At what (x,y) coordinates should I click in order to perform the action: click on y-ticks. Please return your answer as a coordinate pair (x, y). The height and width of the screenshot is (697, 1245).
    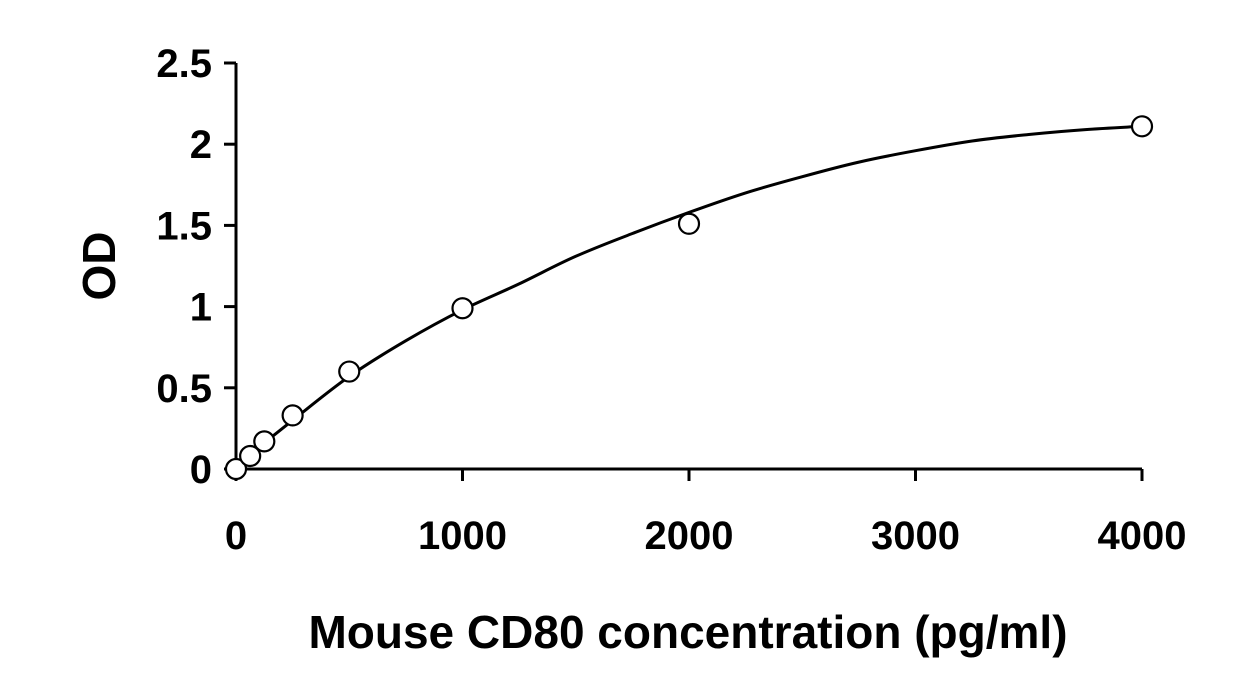
    Looking at the image, I should click on (230, 266).